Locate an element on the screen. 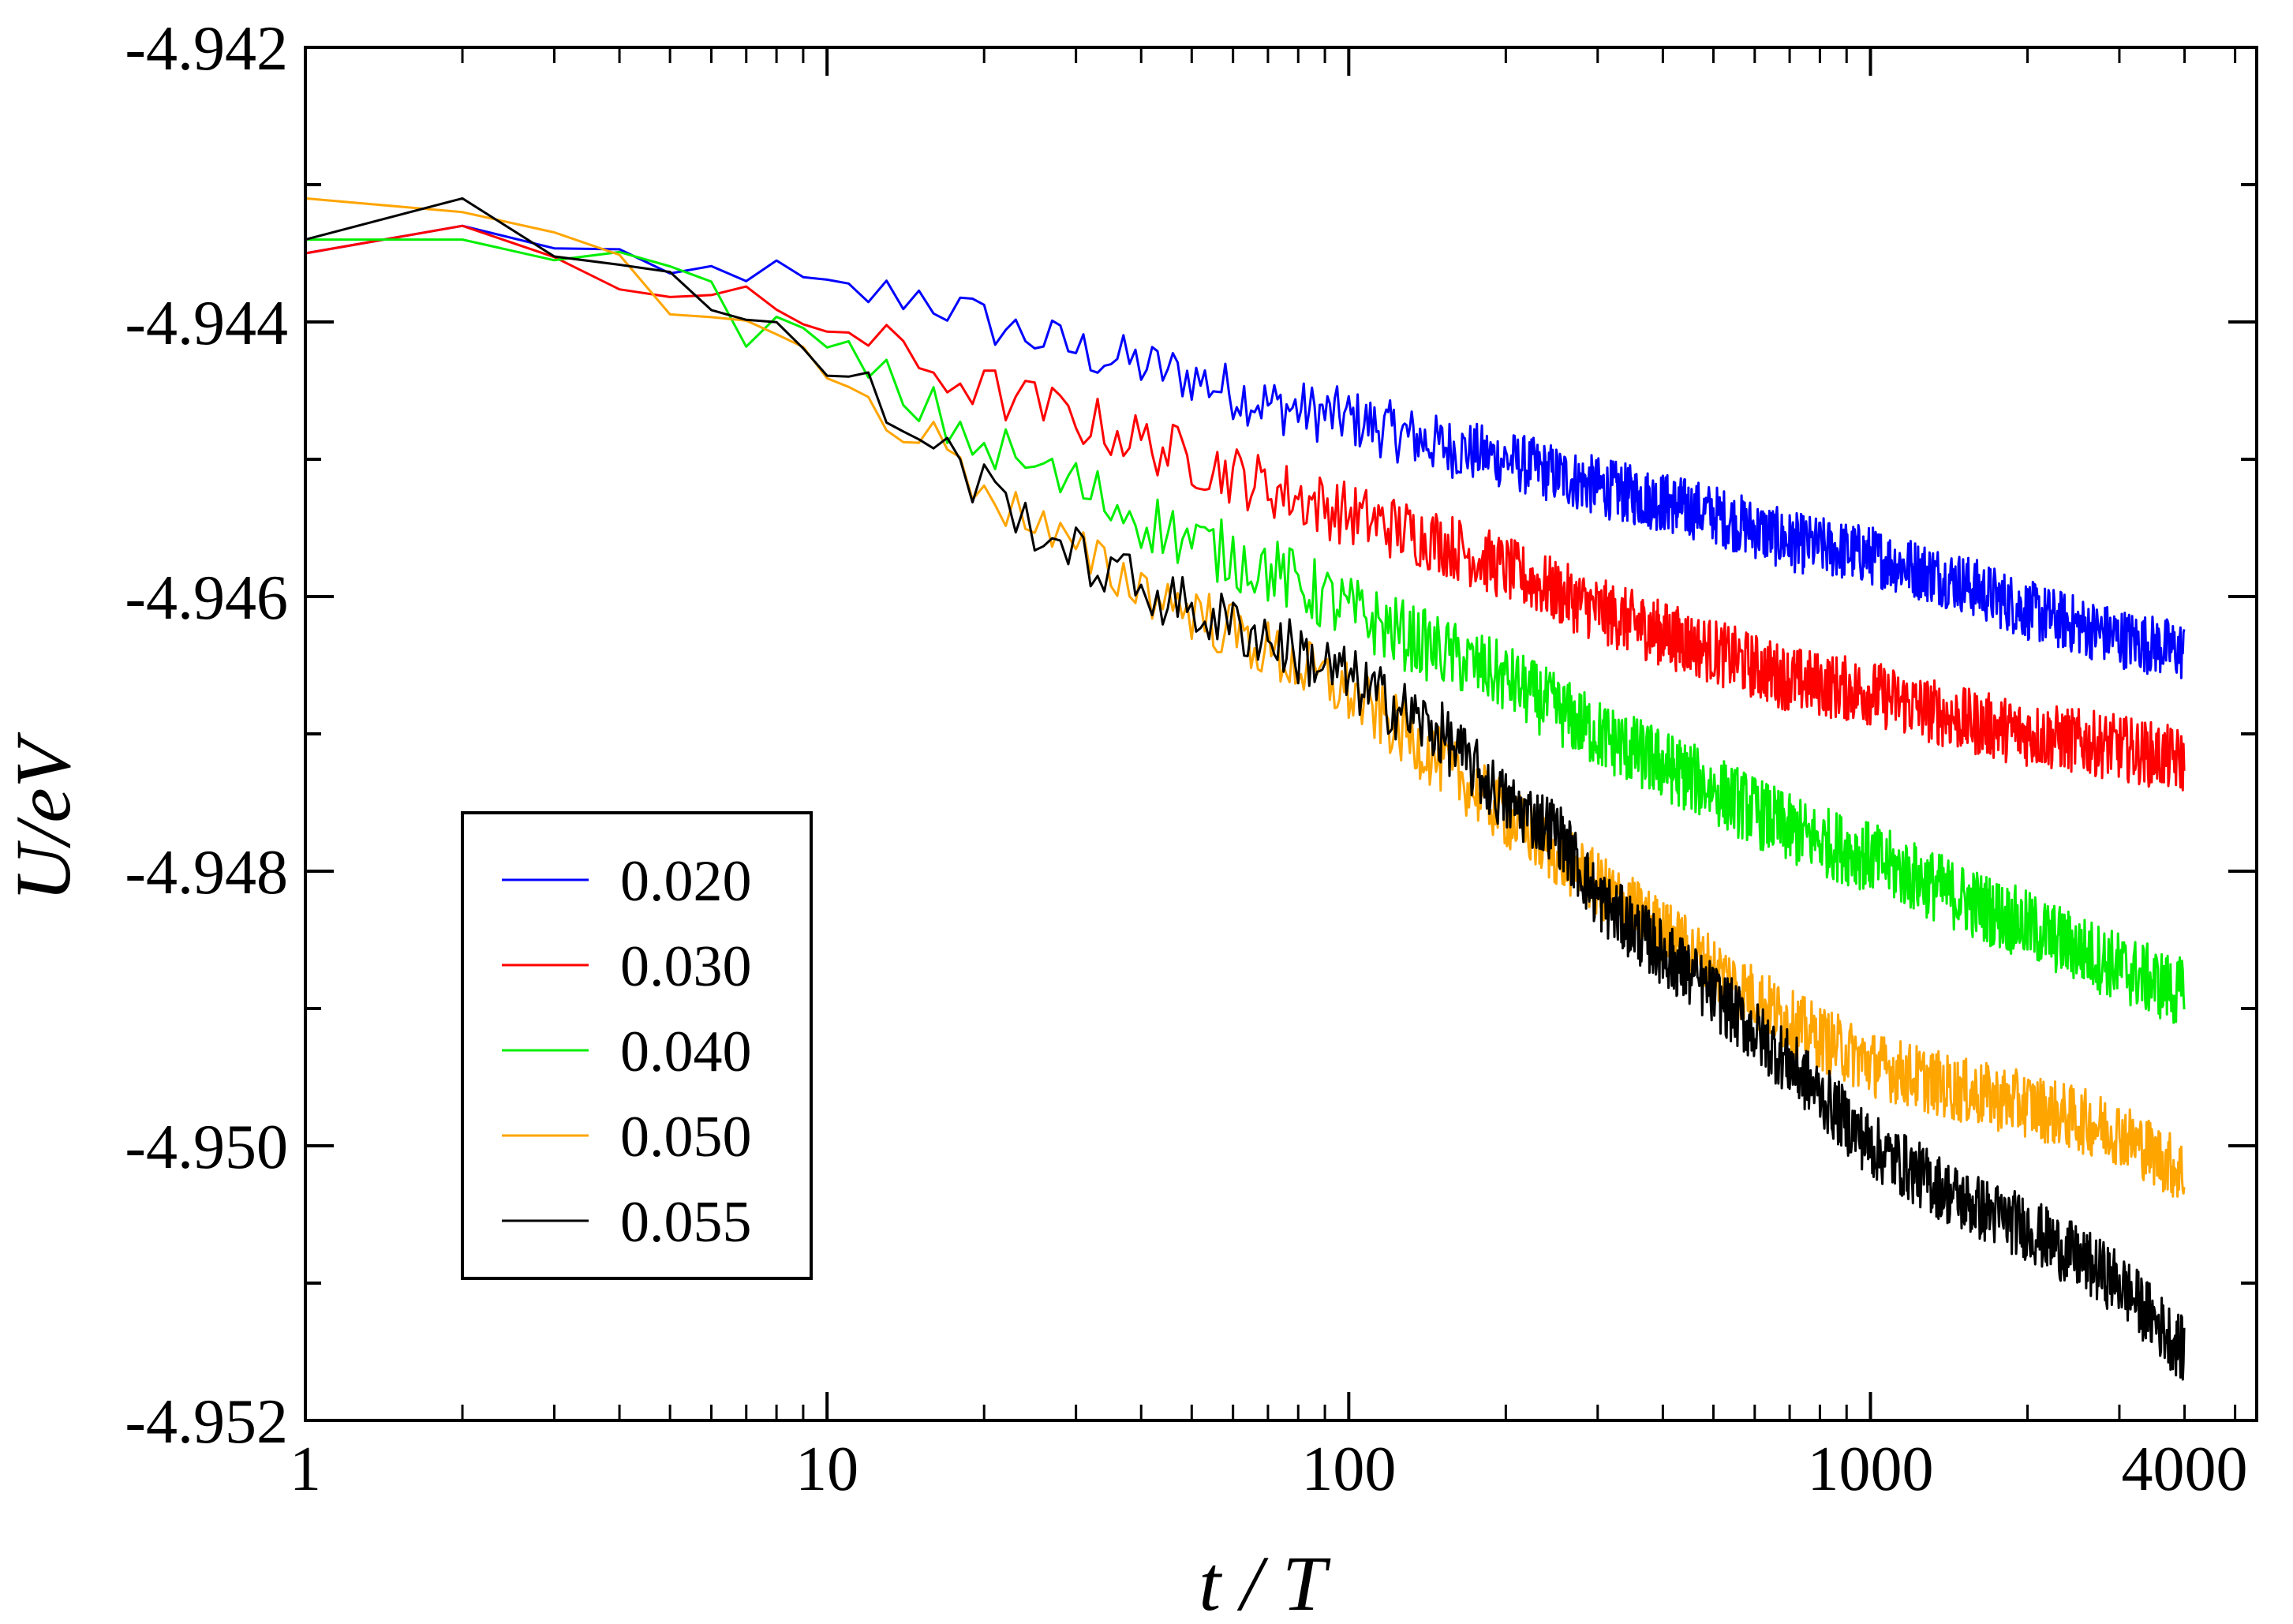  y-tick-labels: -4.952 -4.950 -4.948 -4.946 -4.944 -4.942 is located at coordinates (206, 735).